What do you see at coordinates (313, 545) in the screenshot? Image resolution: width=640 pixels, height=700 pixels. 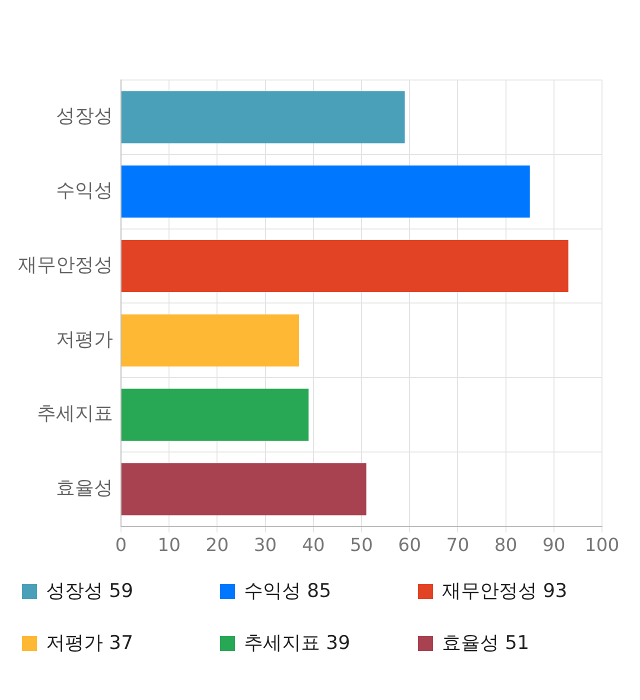 I see `x-tick-label: 40` at bounding box center [313, 545].